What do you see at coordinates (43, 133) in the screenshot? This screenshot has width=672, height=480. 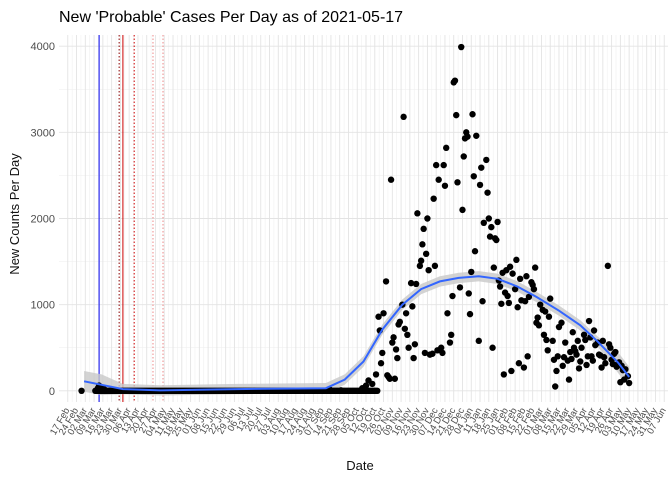 I see `y-tick-label: 3000` at bounding box center [43, 133].